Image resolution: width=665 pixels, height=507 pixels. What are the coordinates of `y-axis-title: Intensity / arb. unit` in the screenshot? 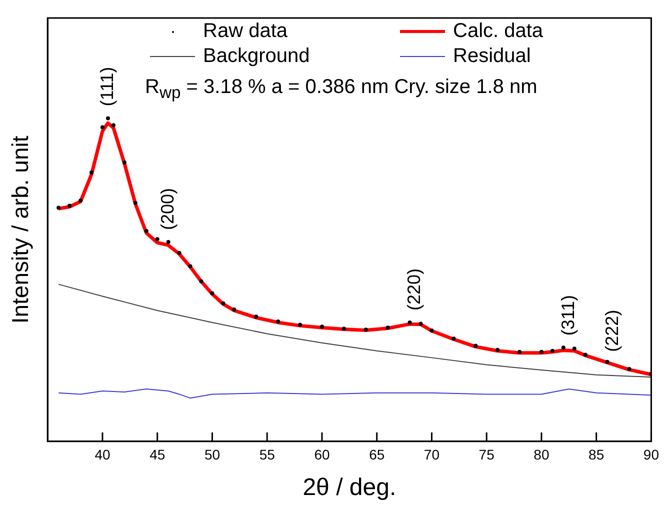 It's located at (20, 229).